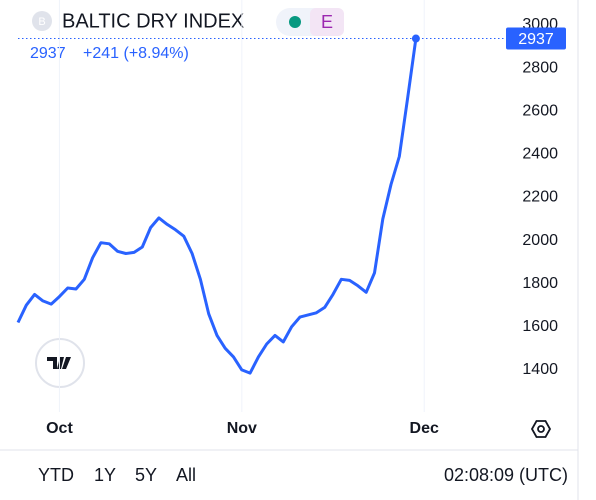 Image resolution: width=596 pixels, height=500 pixels. I want to click on badge-bg, so click(327, 22).